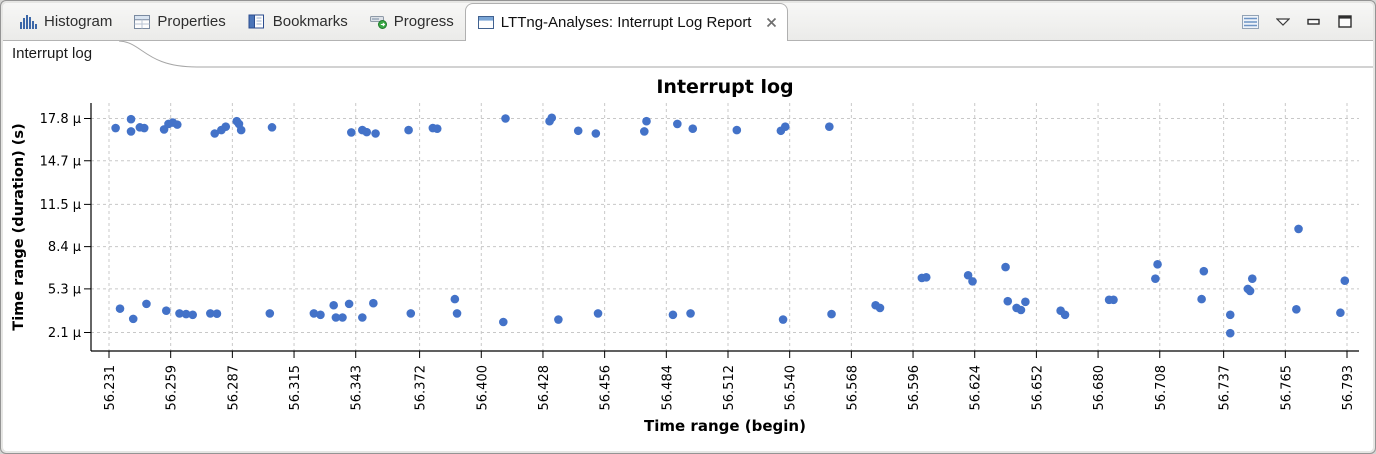  Describe the element at coordinates (725, 426) in the screenshot. I see `x-axis-title: Time range (begin)` at that location.